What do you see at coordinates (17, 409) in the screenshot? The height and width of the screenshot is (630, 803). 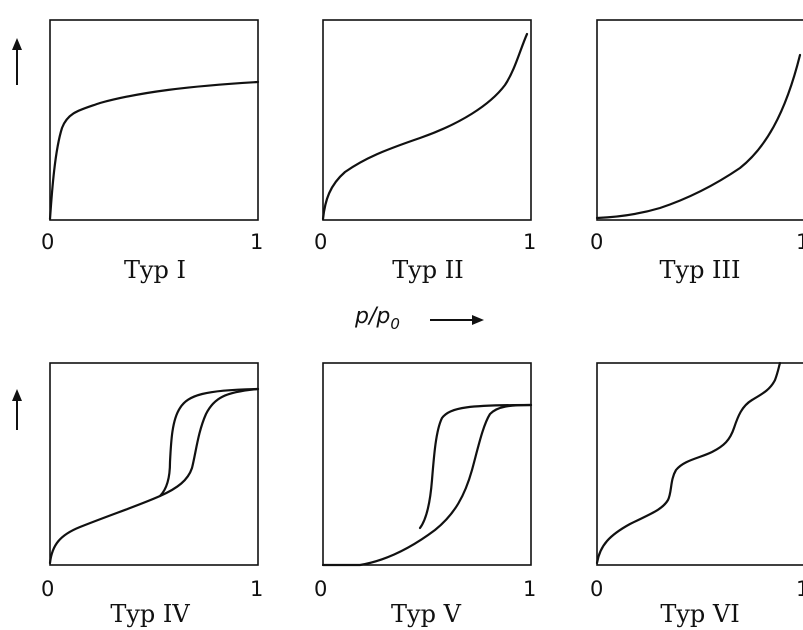 I see `y-axis-arrow-bottom` at bounding box center [17, 409].